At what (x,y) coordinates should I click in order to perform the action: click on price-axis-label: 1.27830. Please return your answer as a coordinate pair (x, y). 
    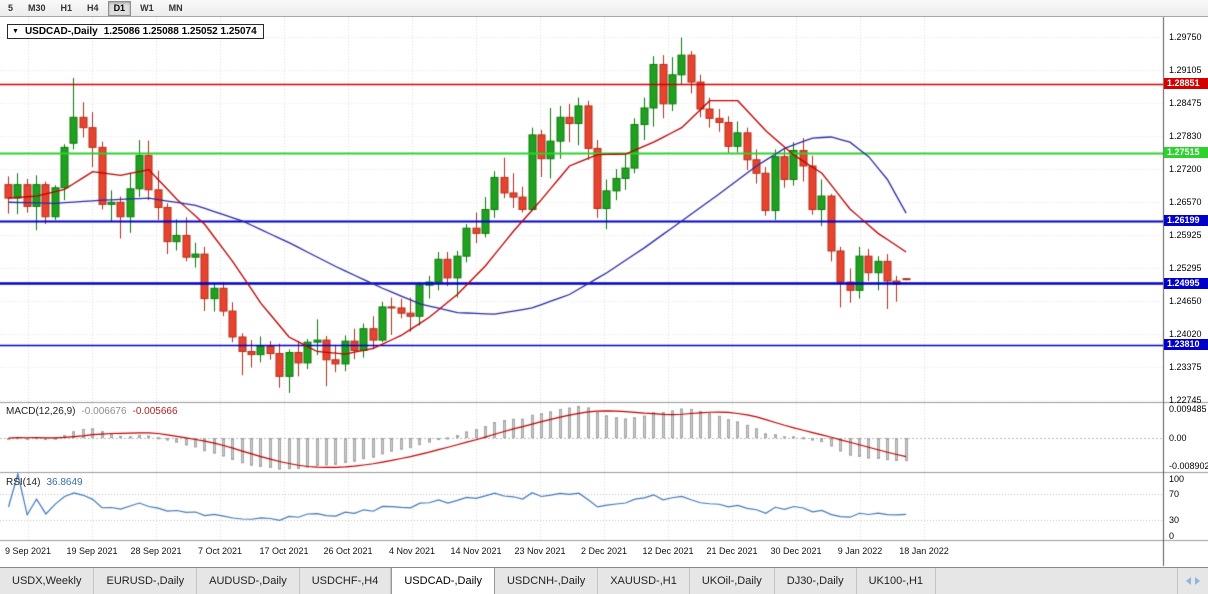
    Looking at the image, I should click on (1185, 136).